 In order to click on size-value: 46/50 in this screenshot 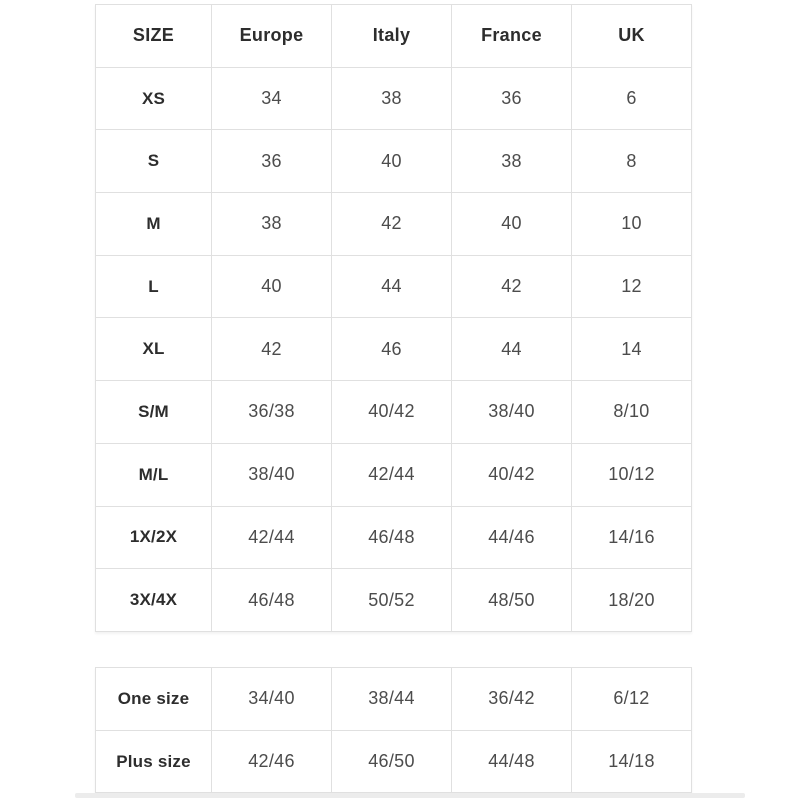, I will do `click(391, 761)`.